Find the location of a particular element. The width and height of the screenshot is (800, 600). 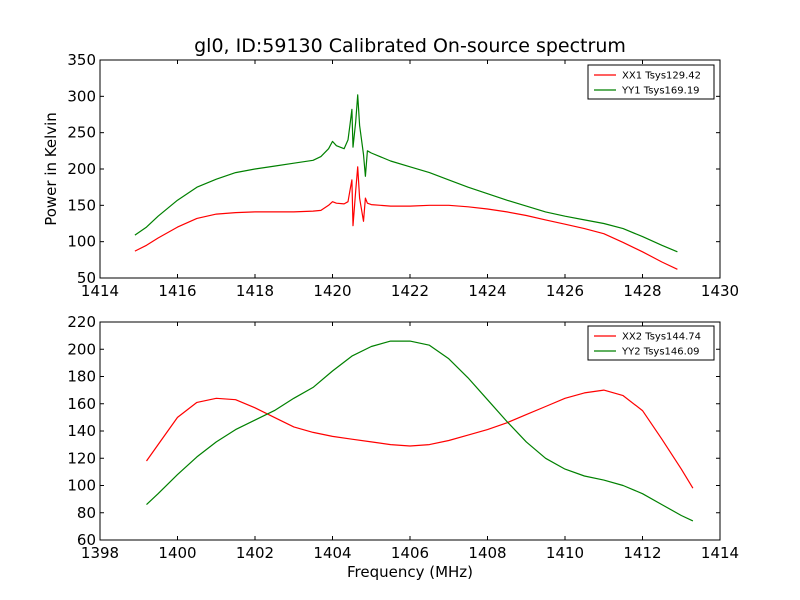

x-tick-label: 1412 is located at coordinates (642, 553).